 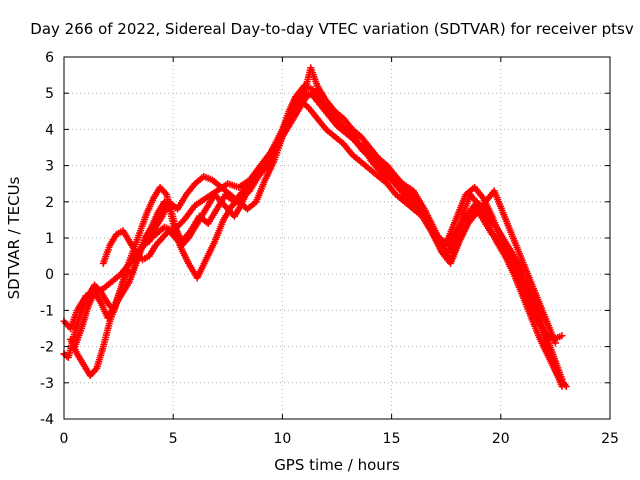 I want to click on x-tick-label: 5, so click(x=173, y=439).